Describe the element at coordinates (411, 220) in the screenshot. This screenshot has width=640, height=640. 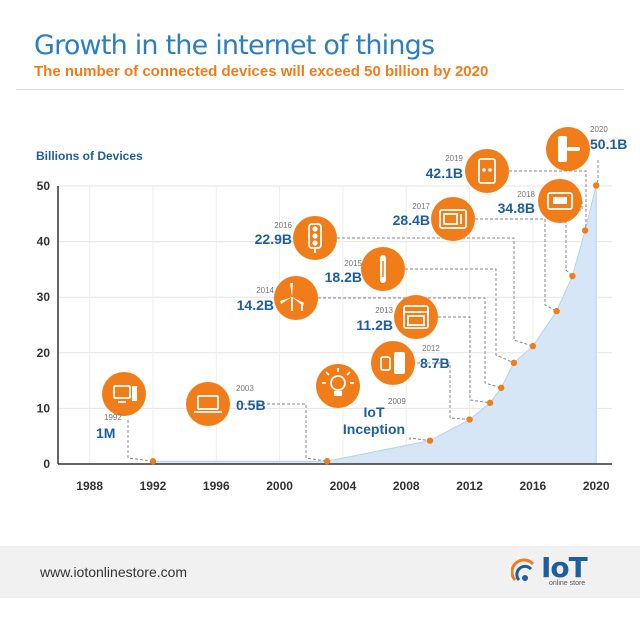
I see `value-label: 28.4B` at that location.